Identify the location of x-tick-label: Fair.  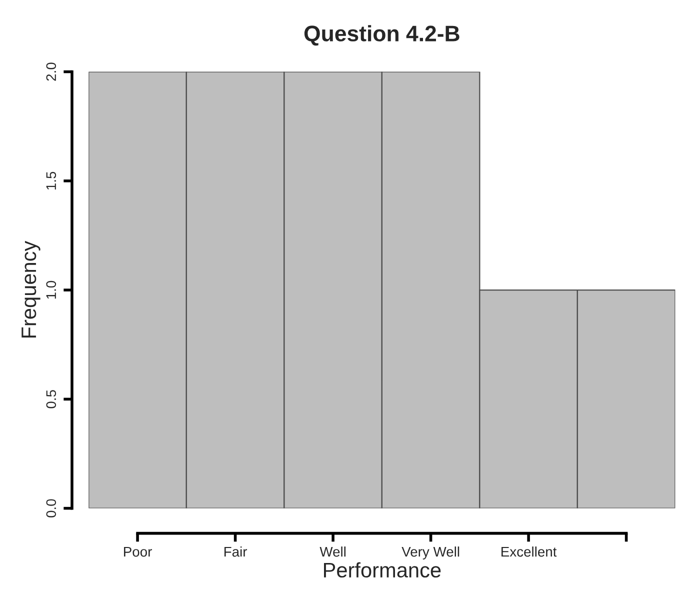
(236, 551).